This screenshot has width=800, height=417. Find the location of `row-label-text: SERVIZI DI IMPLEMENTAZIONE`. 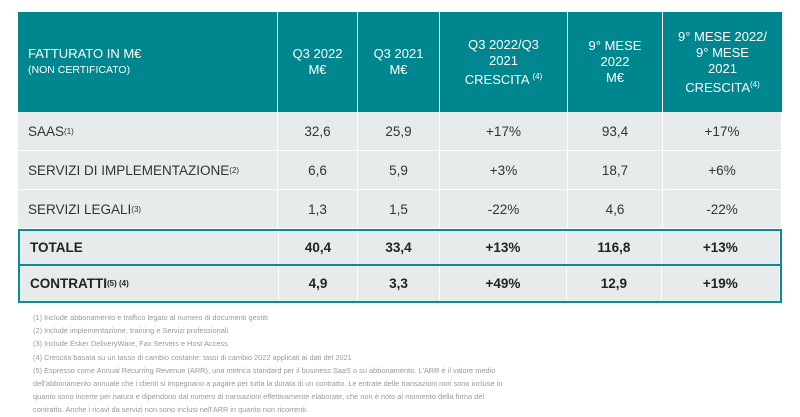

row-label-text: SERVIZI DI IMPLEMENTAZIONE is located at coordinates (129, 170).